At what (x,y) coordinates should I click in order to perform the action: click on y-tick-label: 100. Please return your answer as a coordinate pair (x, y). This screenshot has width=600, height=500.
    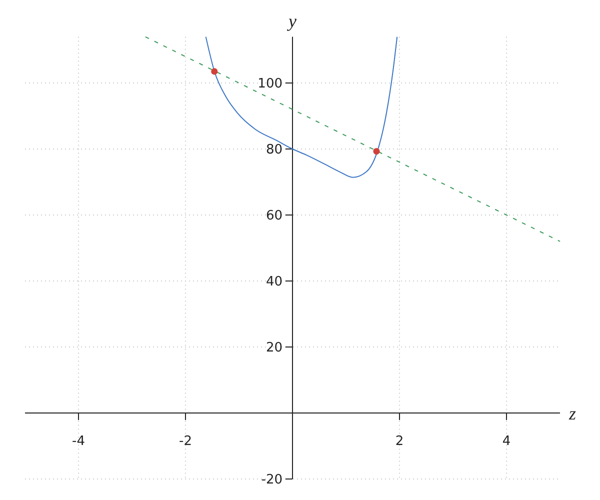
    Looking at the image, I should click on (270, 84).